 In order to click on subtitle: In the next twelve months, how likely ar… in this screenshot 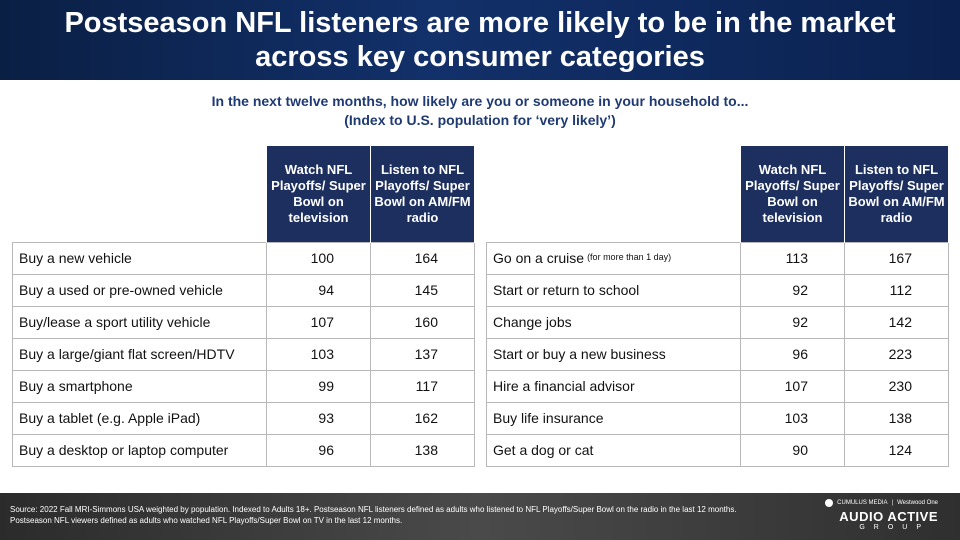, I will do `click(480, 111)`.